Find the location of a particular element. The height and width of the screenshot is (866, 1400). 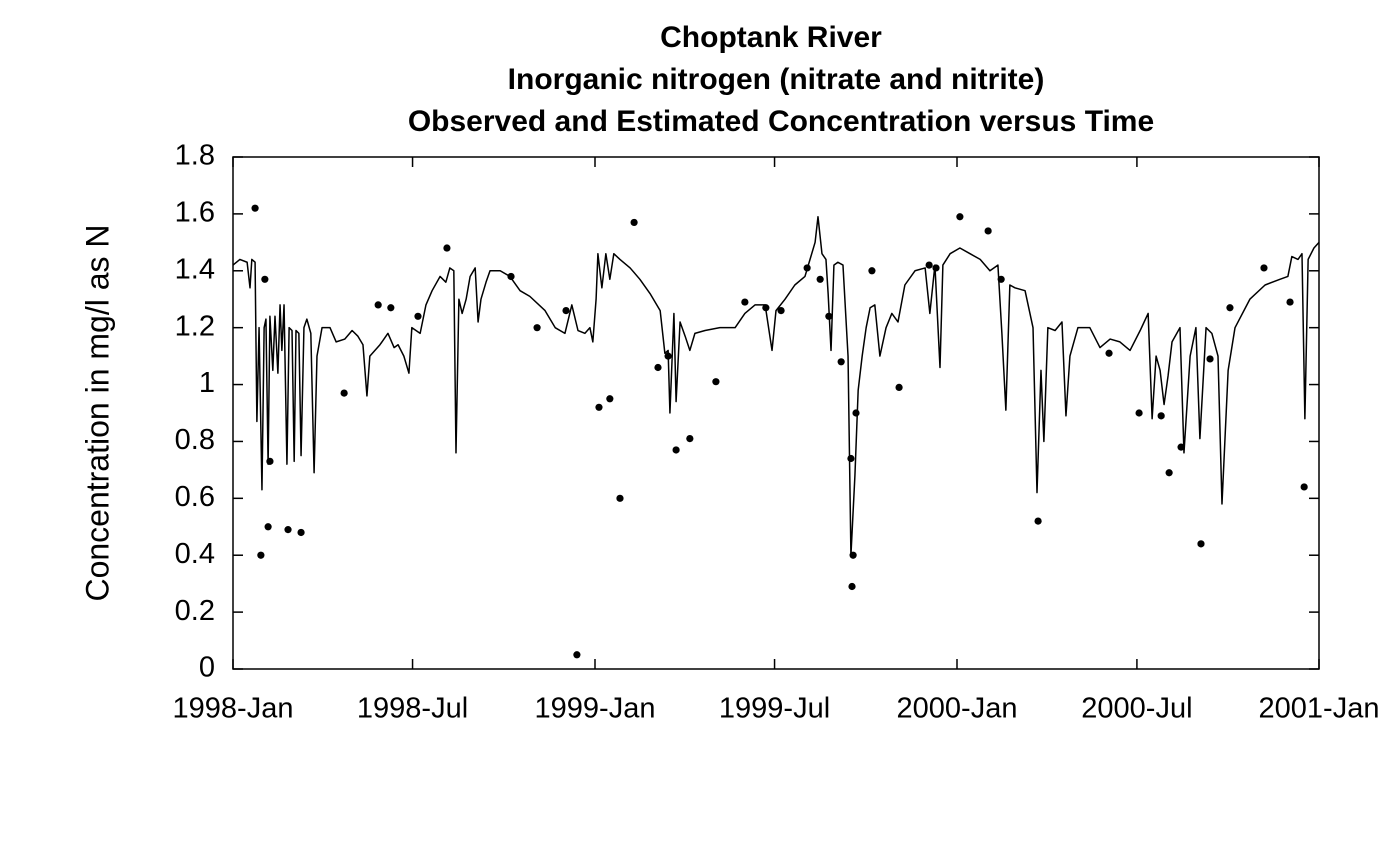

y-tick-label: 1.2 is located at coordinates (195, 326).